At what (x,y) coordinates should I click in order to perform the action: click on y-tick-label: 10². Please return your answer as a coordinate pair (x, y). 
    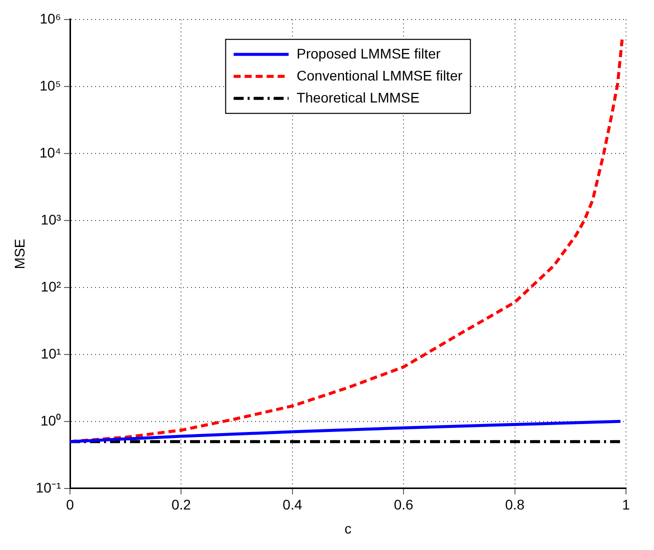
    Looking at the image, I should click on (51, 286).